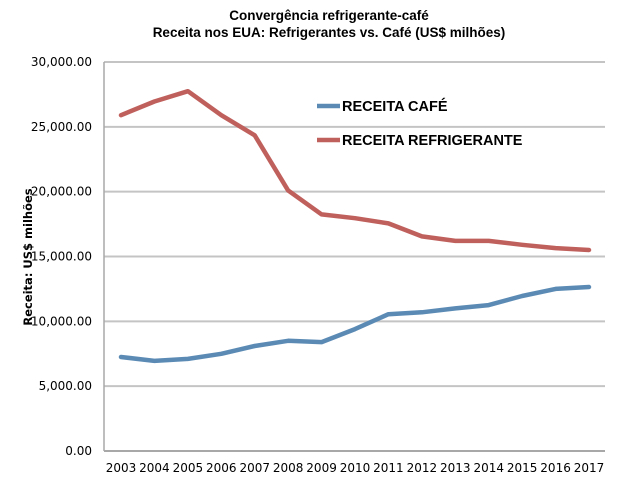 This screenshot has width=618, height=484. I want to click on series-line-cafe, so click(355, 324).